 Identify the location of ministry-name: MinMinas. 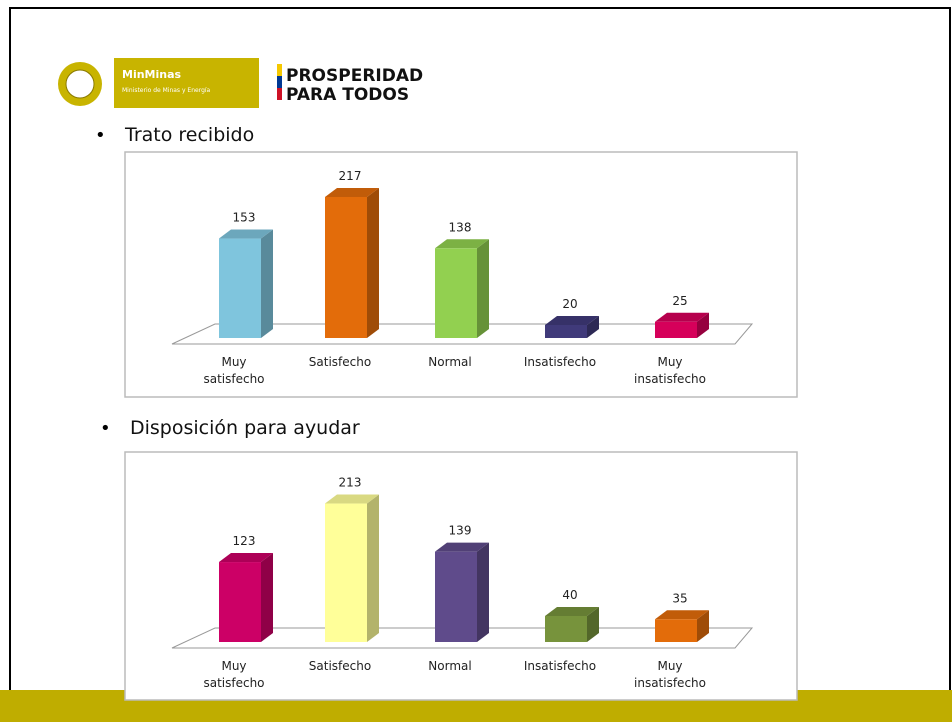
(152, 74).